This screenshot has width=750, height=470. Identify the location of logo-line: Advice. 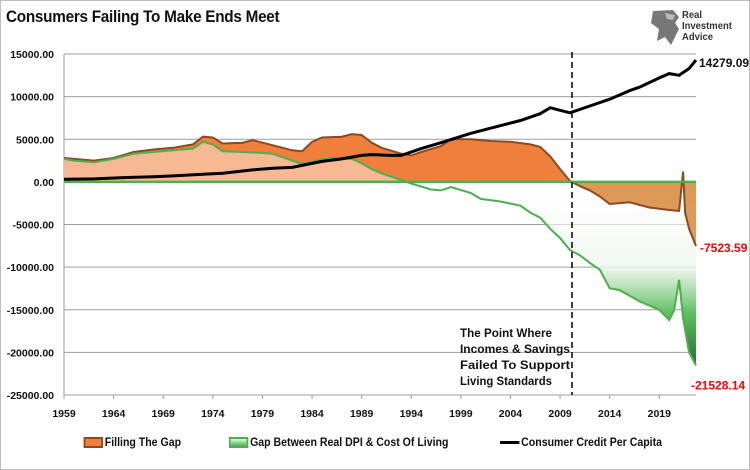
(697, 37).